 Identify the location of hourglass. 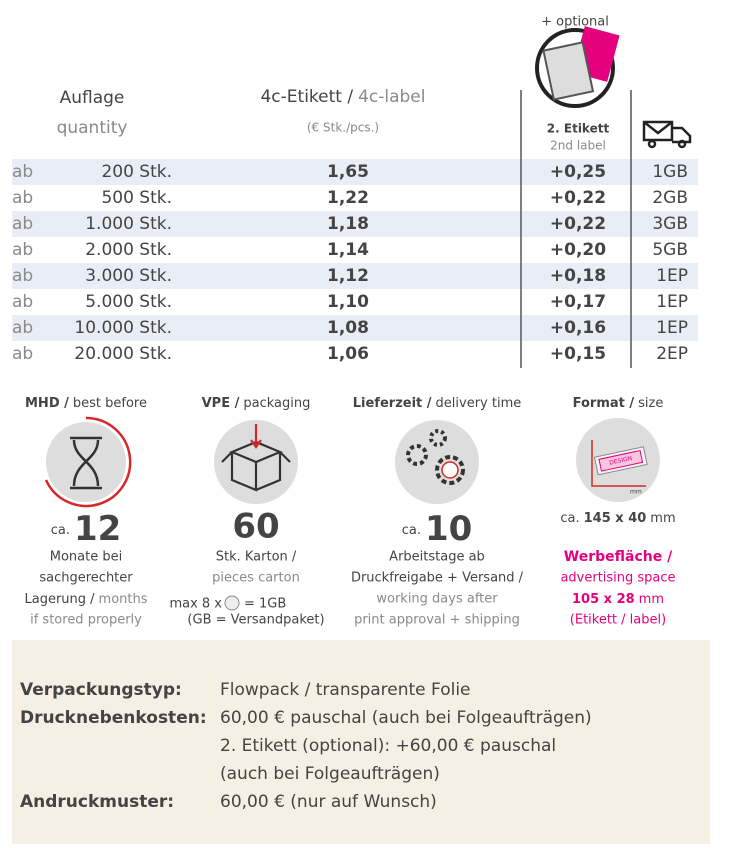
(86, 463).